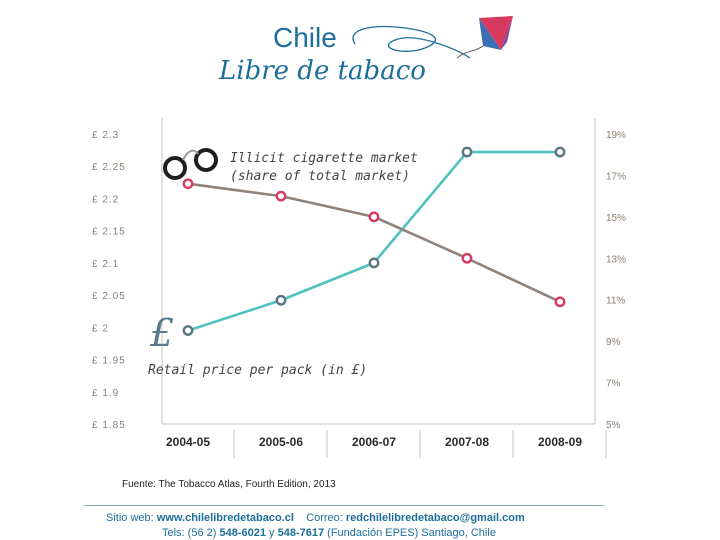 The image size is (720, 540). I want to click on category-label: 2005-06, so click(281, 442).